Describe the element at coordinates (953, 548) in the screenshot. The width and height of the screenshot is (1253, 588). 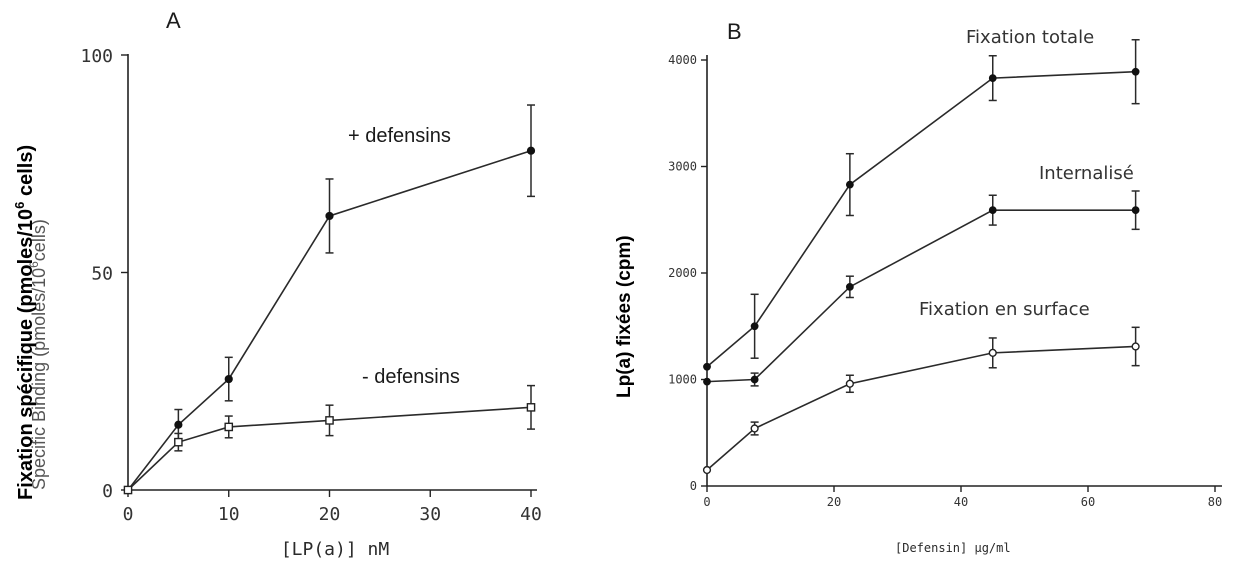
I see `panel-b-xlabel: [Defensin] µg/ml` at that location.